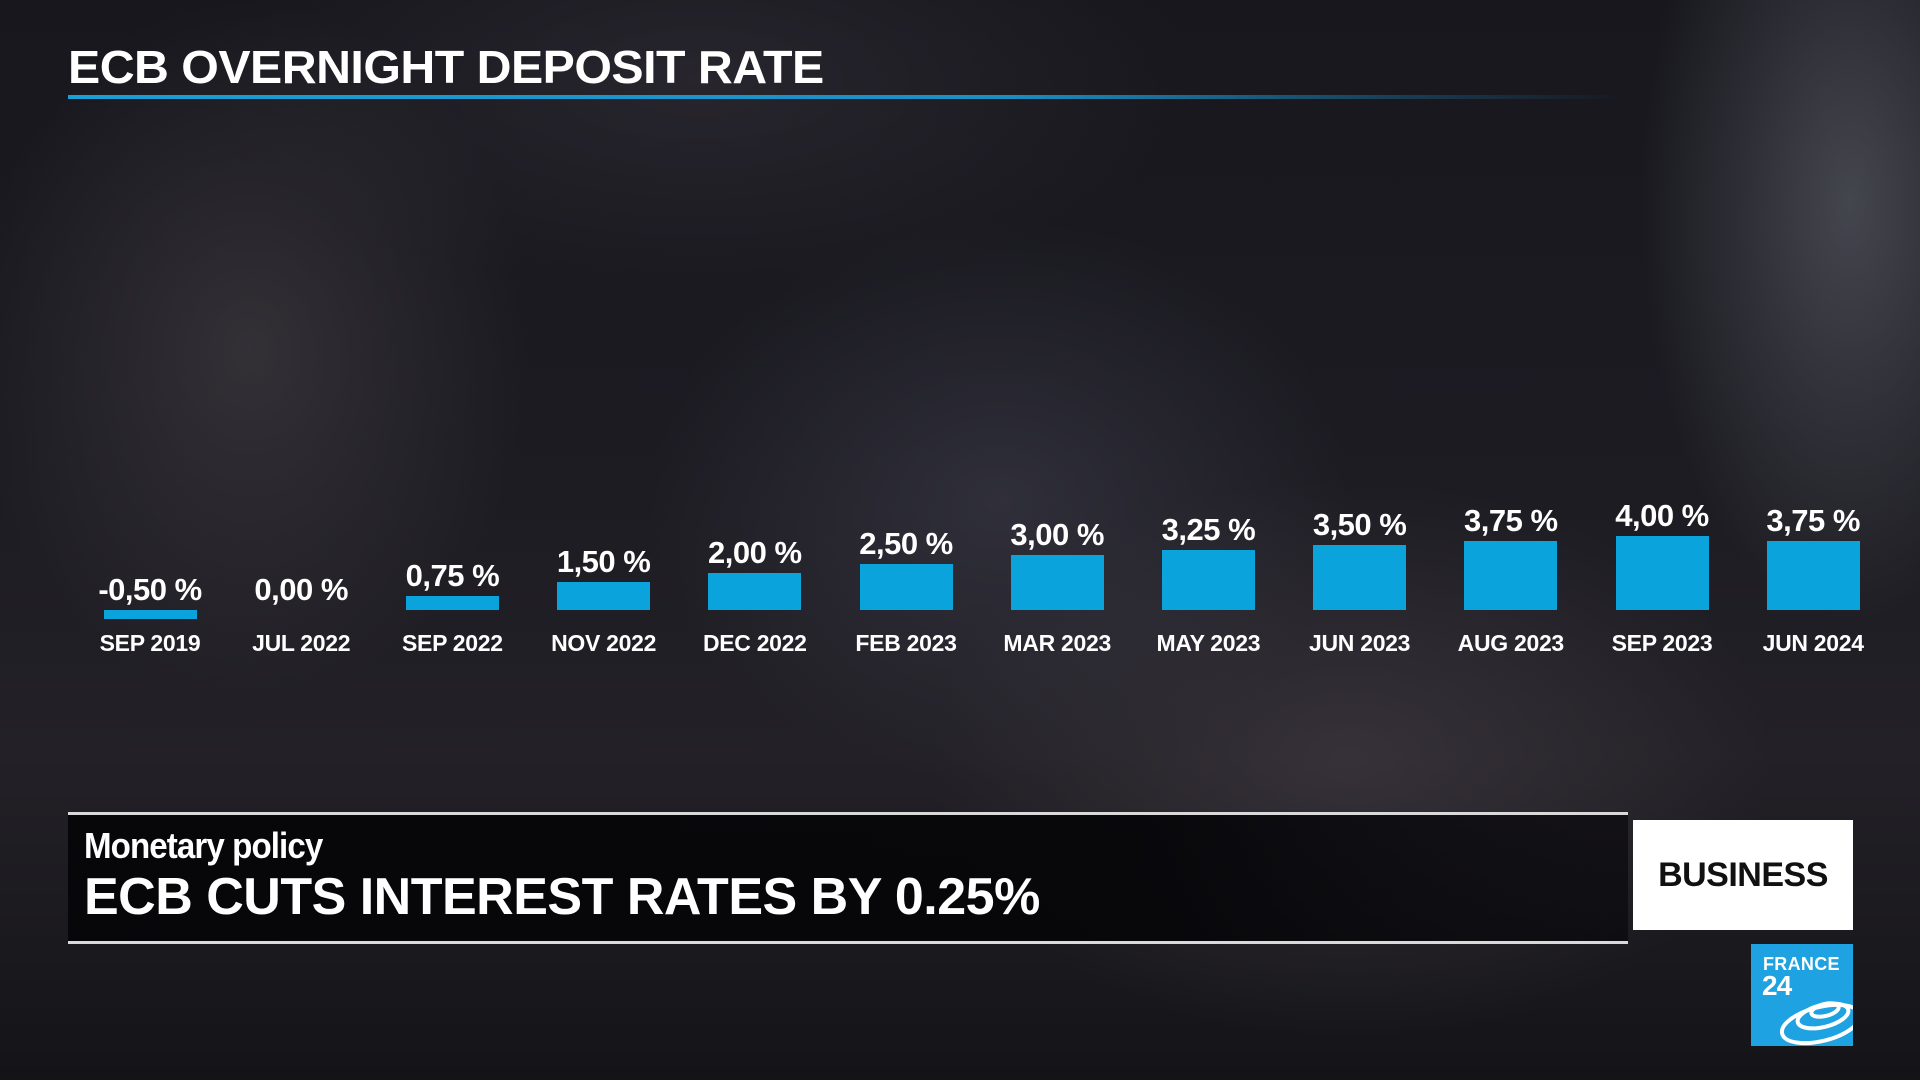  I want to click on title-underline, so click(848, 97).